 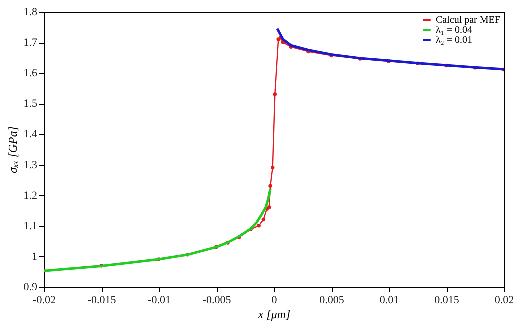 I want to click on y-tick-label: 1.2, so click(x=31, y=196).